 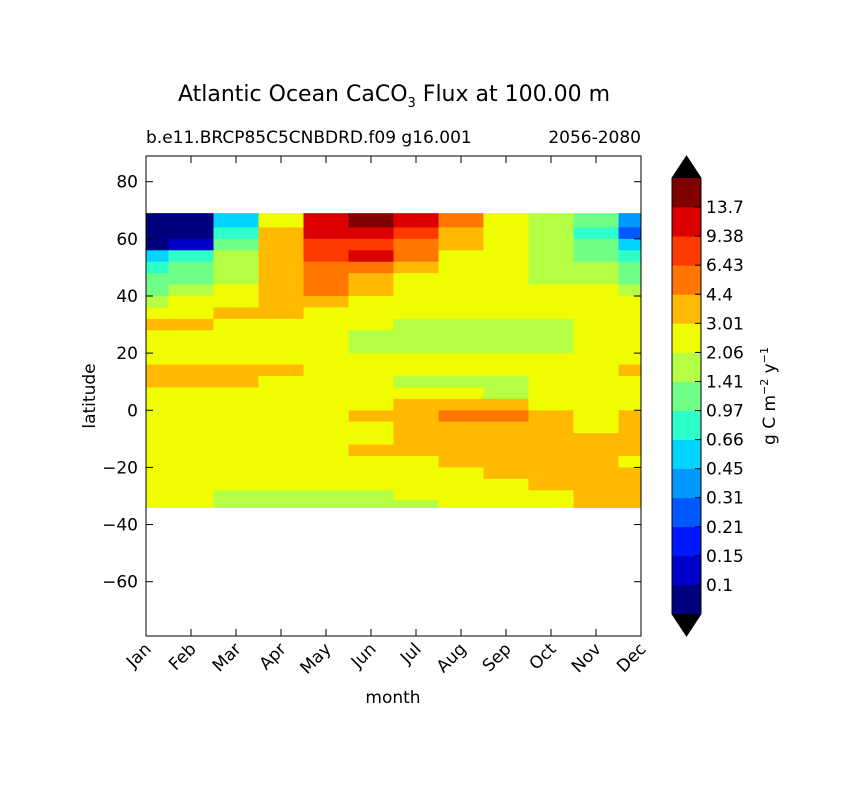 What do you see at coordinates (725, 470) in the screenshot?
I see `colorbar-tick-label: 0.45` at bounding box center [725, 470].